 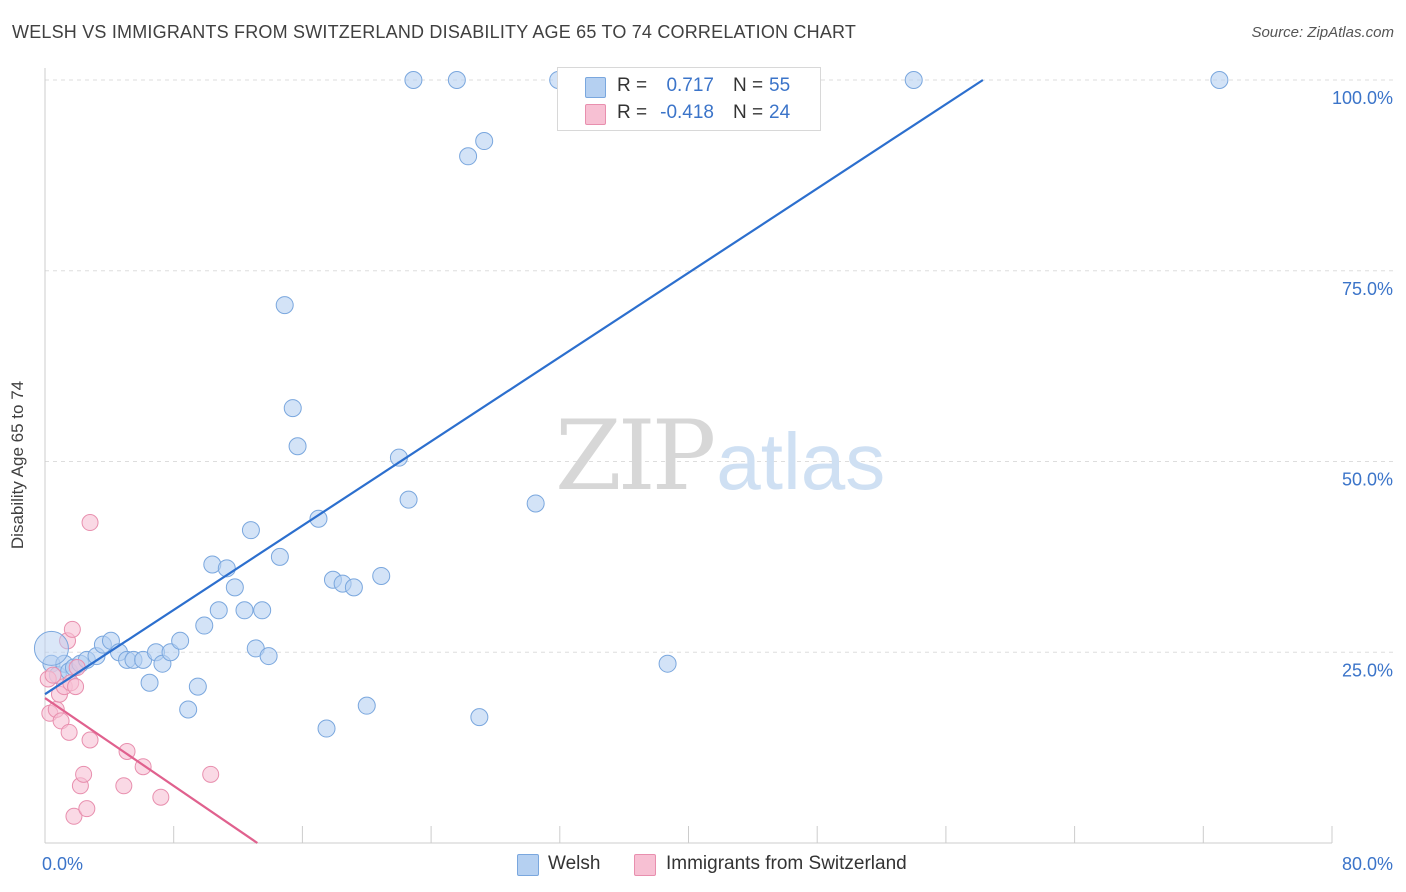 I want to click on swiss-legend-label: Immigrants from Switzerland, so click(x=786, y=863).